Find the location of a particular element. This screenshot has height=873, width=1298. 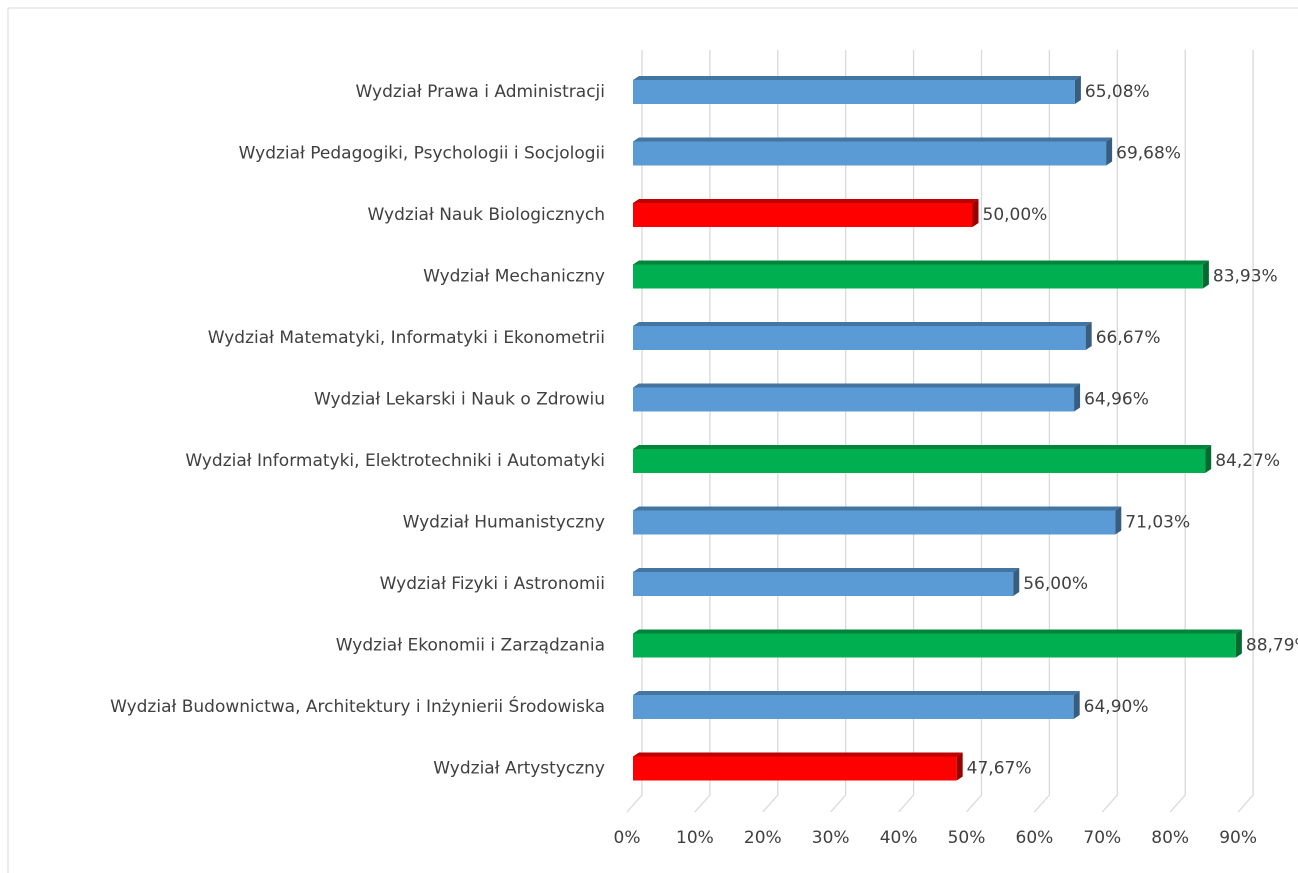

y-tick-label: Wydział Nauk Biologicznych is located at coordinates (486, 215).